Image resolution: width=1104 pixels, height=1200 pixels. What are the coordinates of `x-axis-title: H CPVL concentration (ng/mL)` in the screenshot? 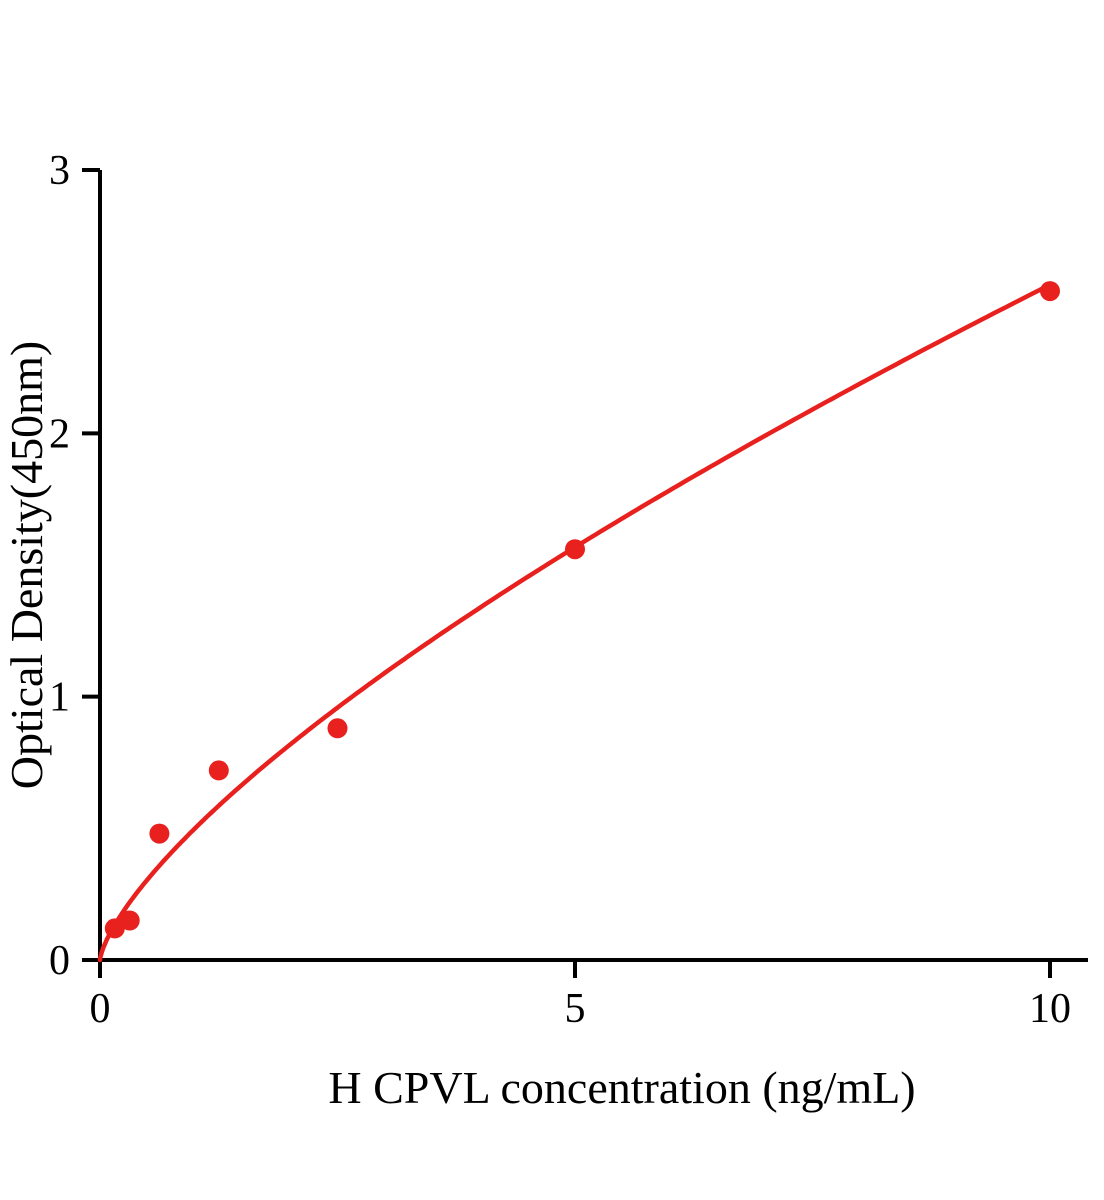 It's located at (621, 1087).